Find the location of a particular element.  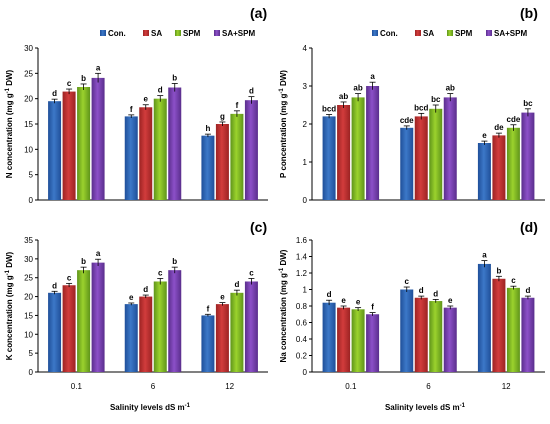

y-axis-title-main: Na concentration (mg g is located at coordinates (283, 317).